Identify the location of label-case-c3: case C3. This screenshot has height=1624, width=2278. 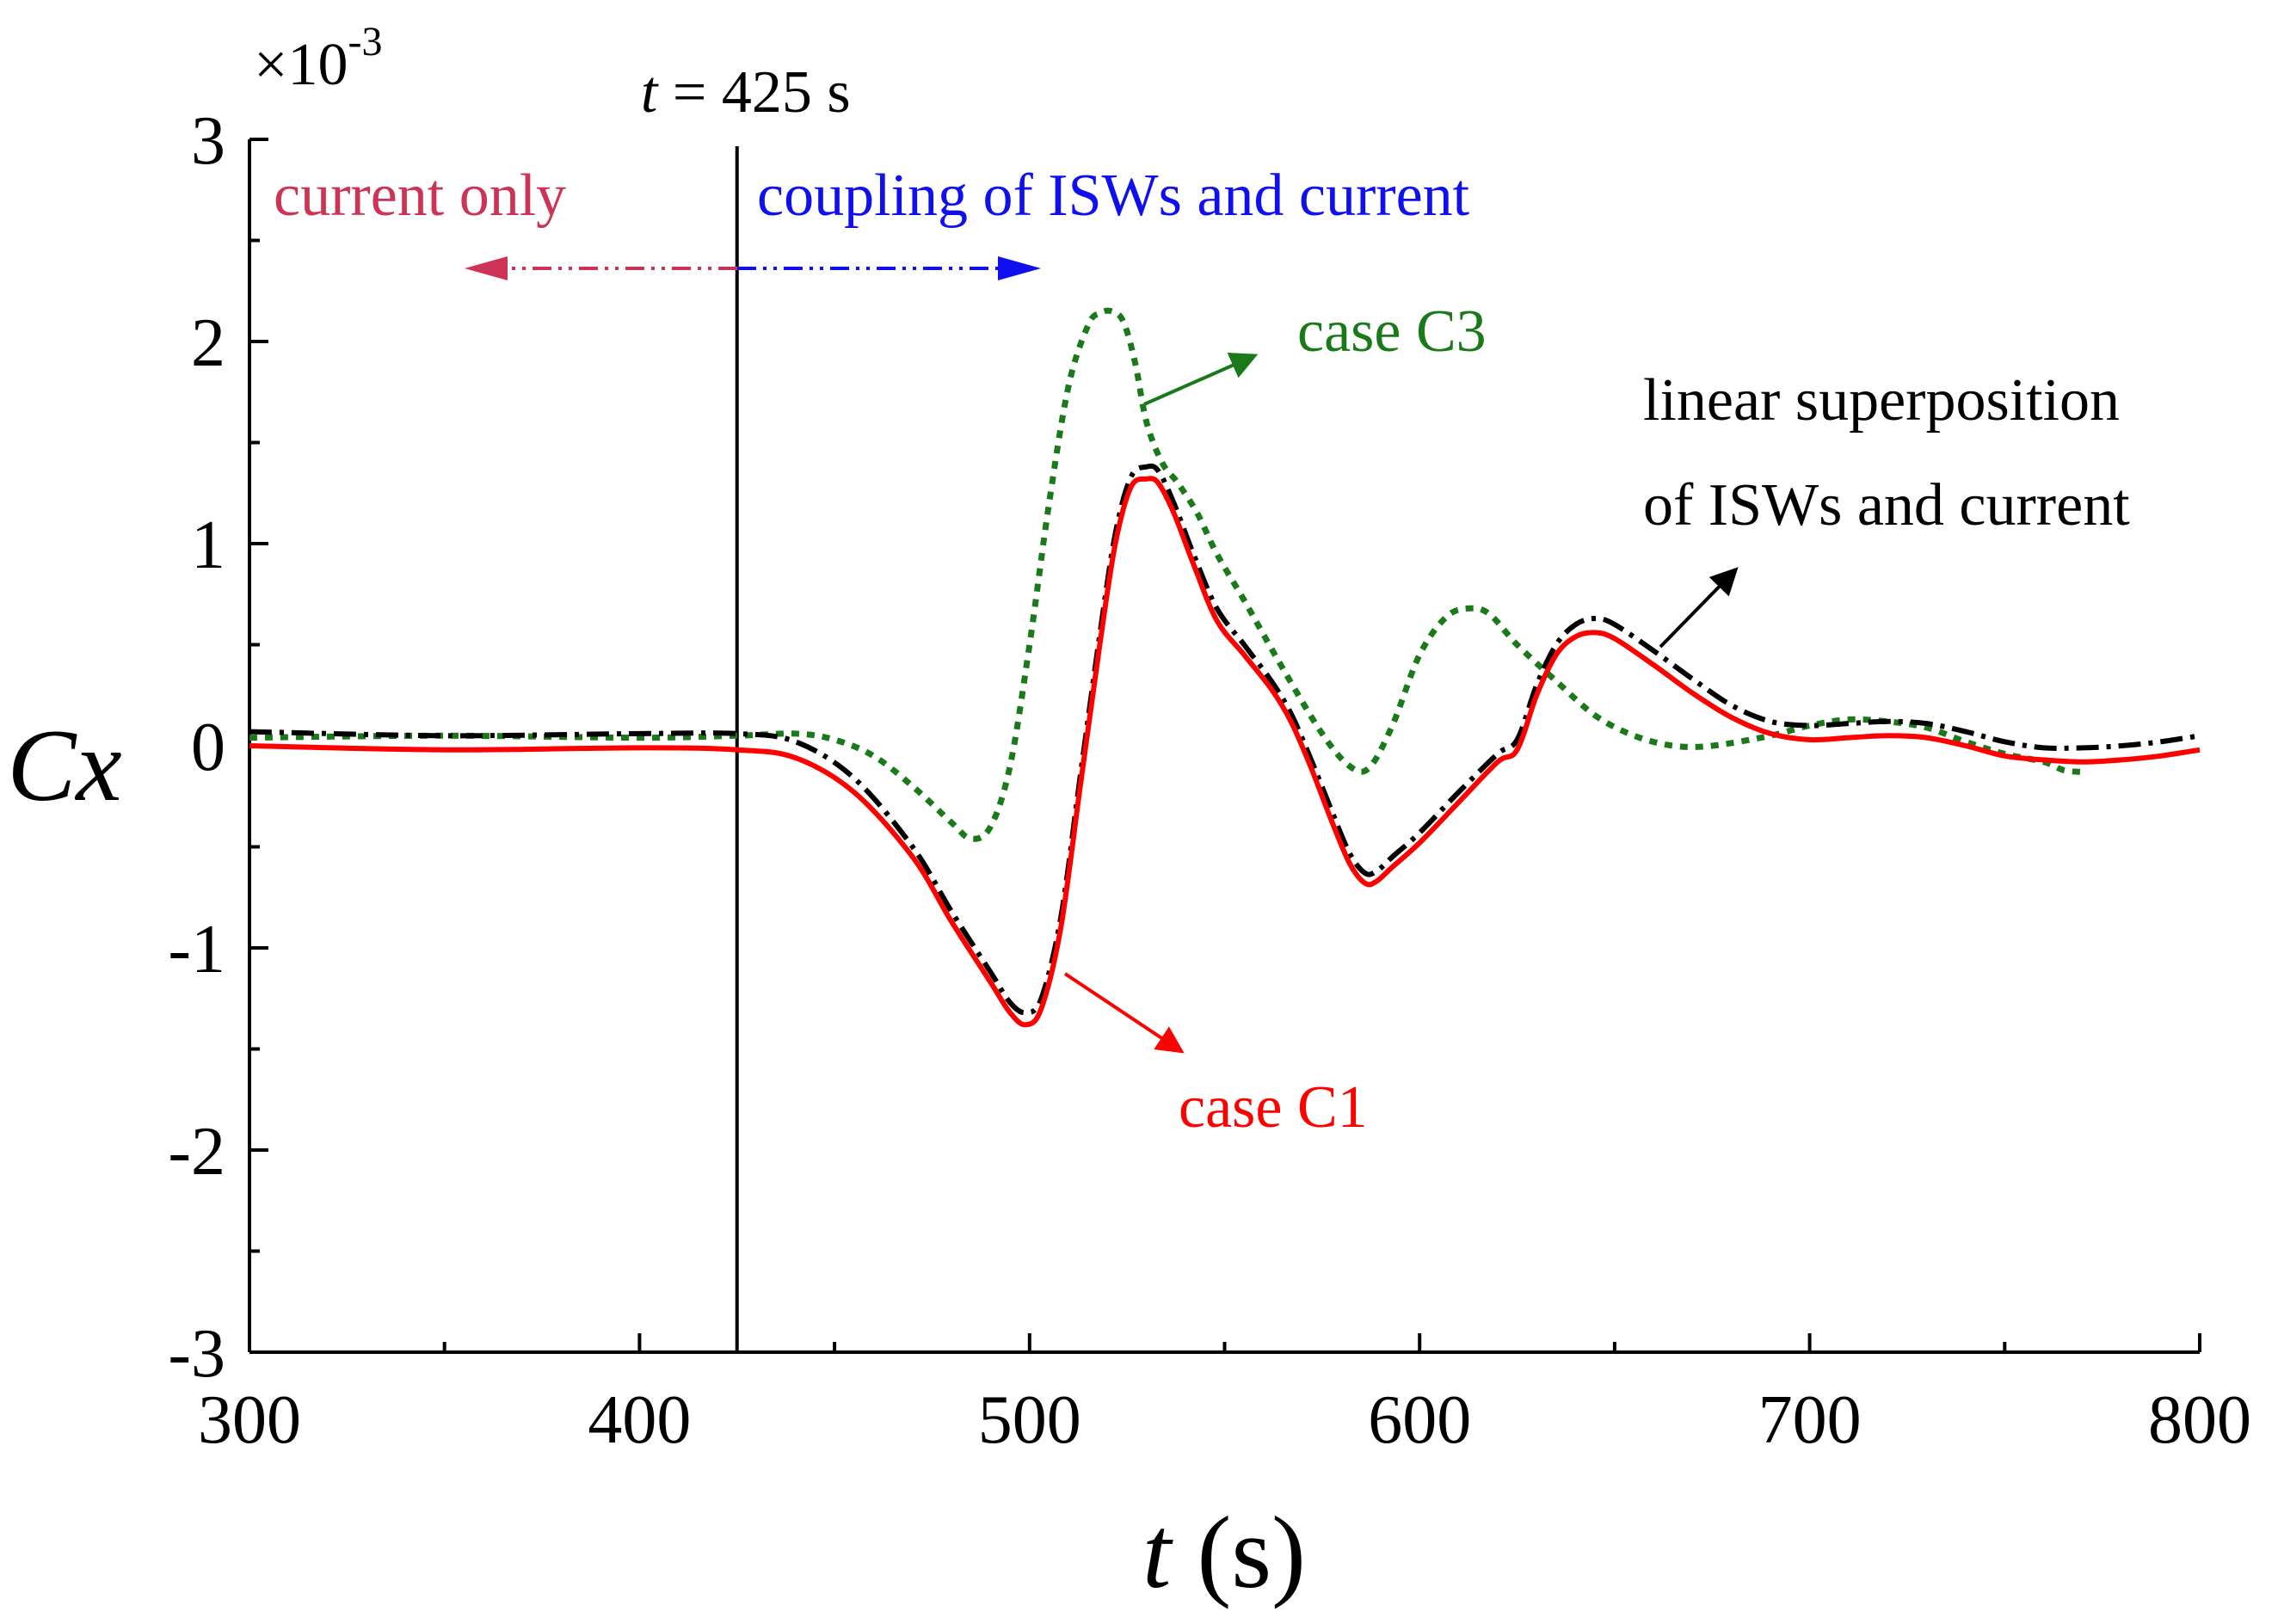
(1392, 331).